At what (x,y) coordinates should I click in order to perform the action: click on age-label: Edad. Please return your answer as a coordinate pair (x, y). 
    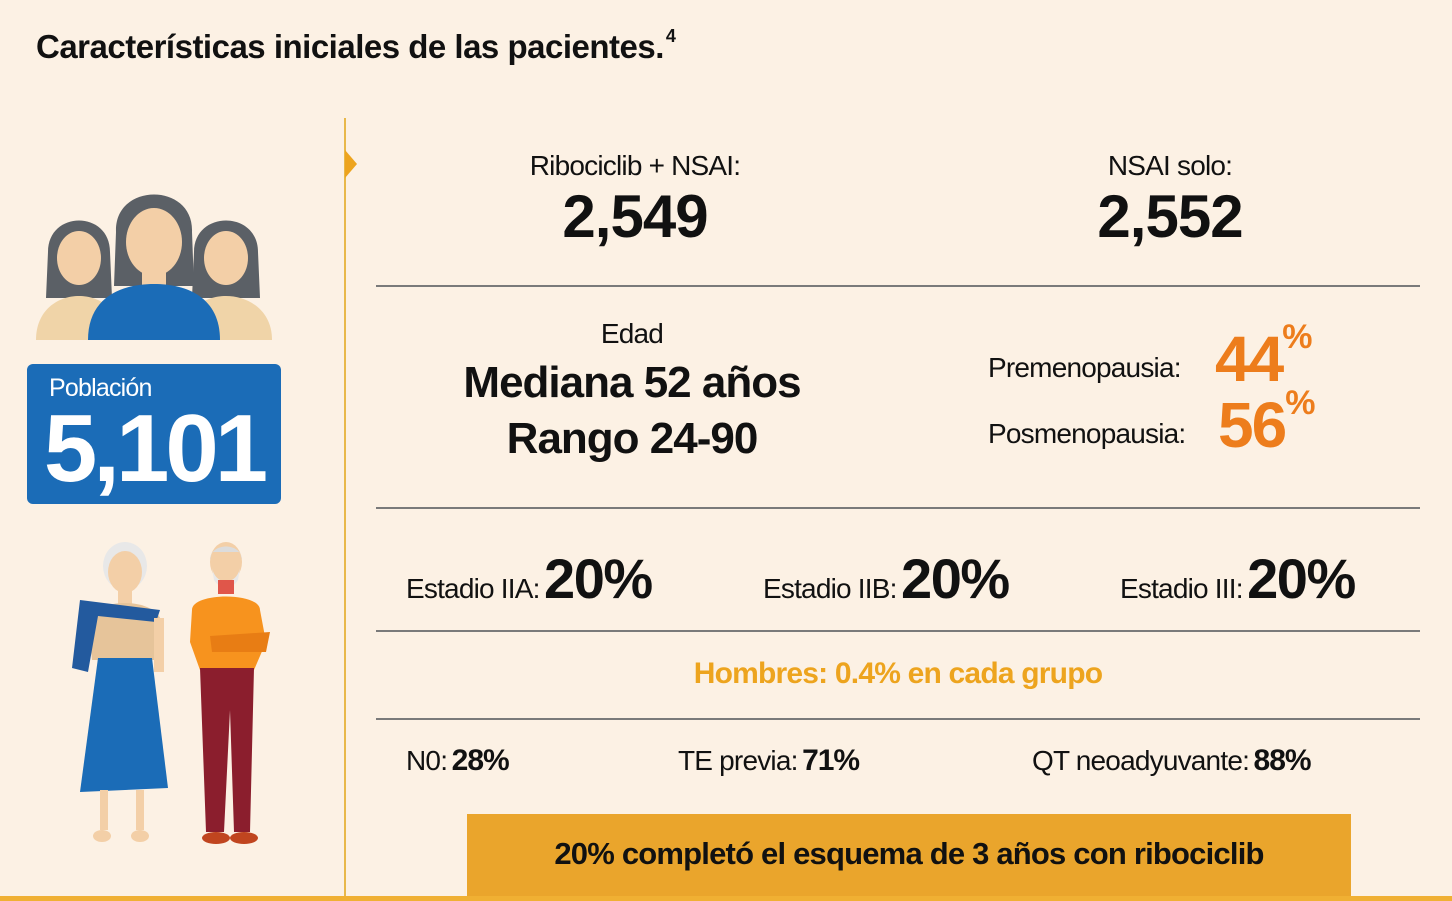
    Looking at the image, I should click on (632, 333).